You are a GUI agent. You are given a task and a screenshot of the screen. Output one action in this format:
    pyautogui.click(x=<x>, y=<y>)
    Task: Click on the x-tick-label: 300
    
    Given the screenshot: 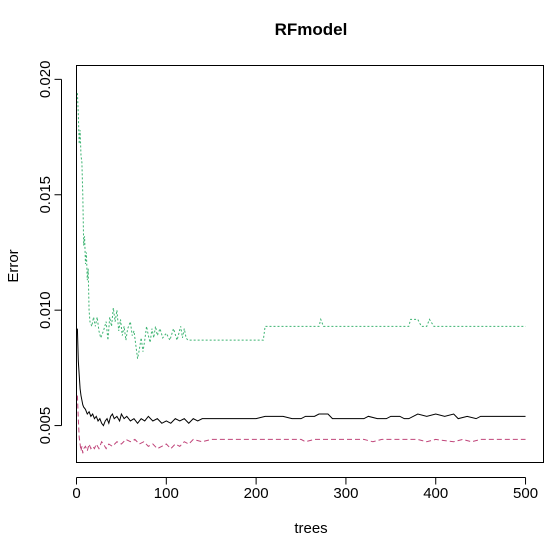 What is the action you would take?
    pyautogui.click(x=345, y=493)
    